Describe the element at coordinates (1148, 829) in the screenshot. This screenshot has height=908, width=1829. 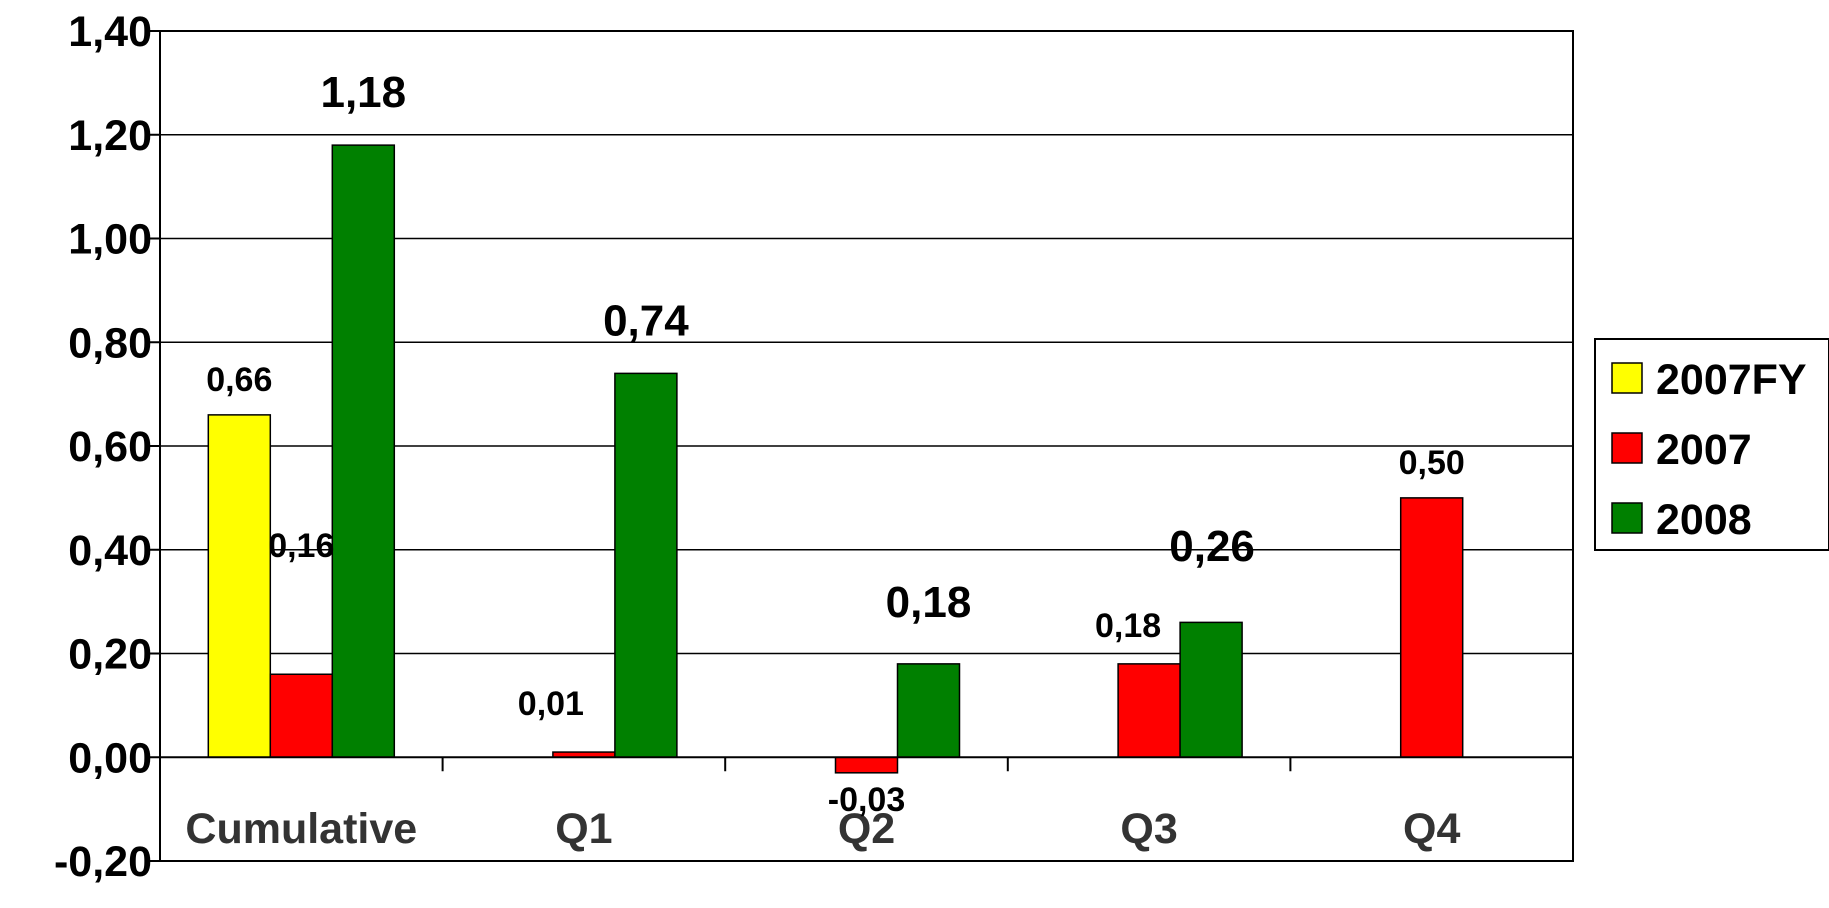
I see `x-tick-label: Q3` at that location.